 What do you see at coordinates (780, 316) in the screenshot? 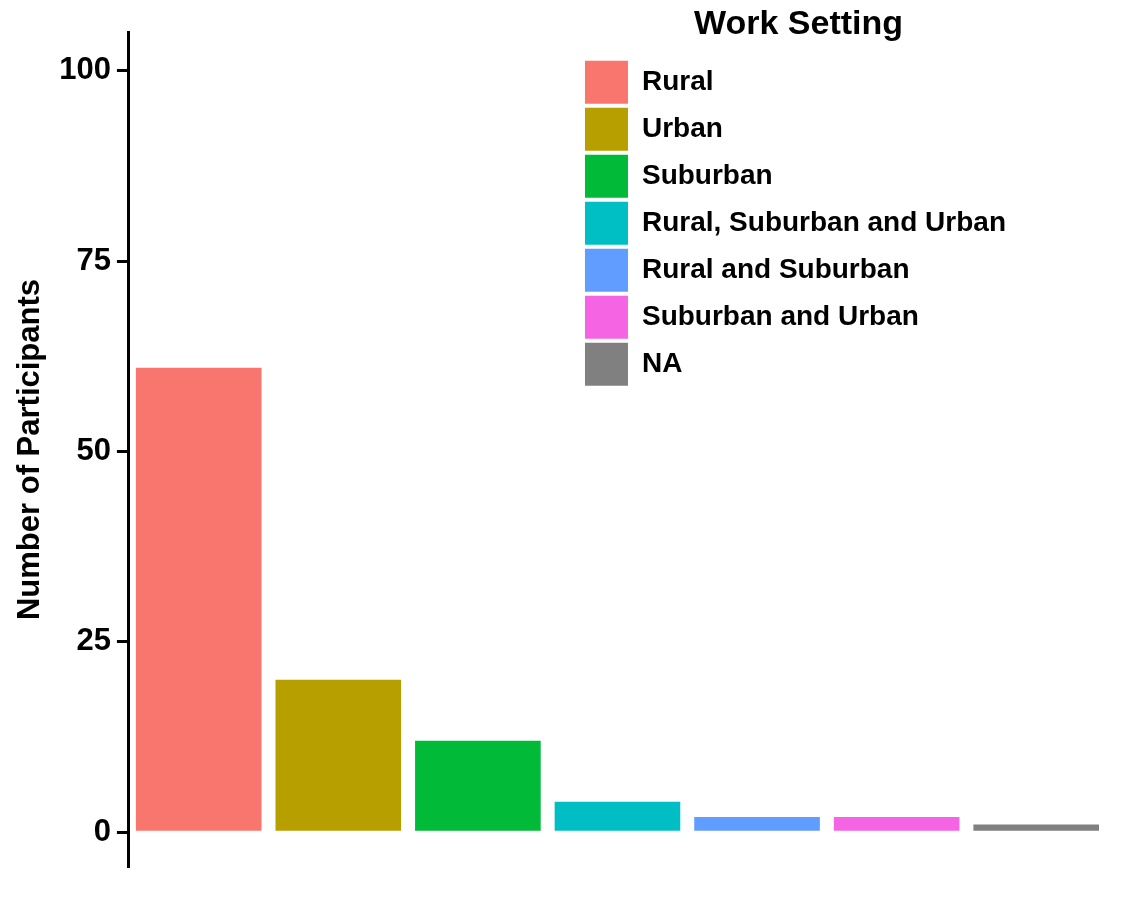
I see `legend-label: Suburban and Urban` at bounding box center [780, 316].